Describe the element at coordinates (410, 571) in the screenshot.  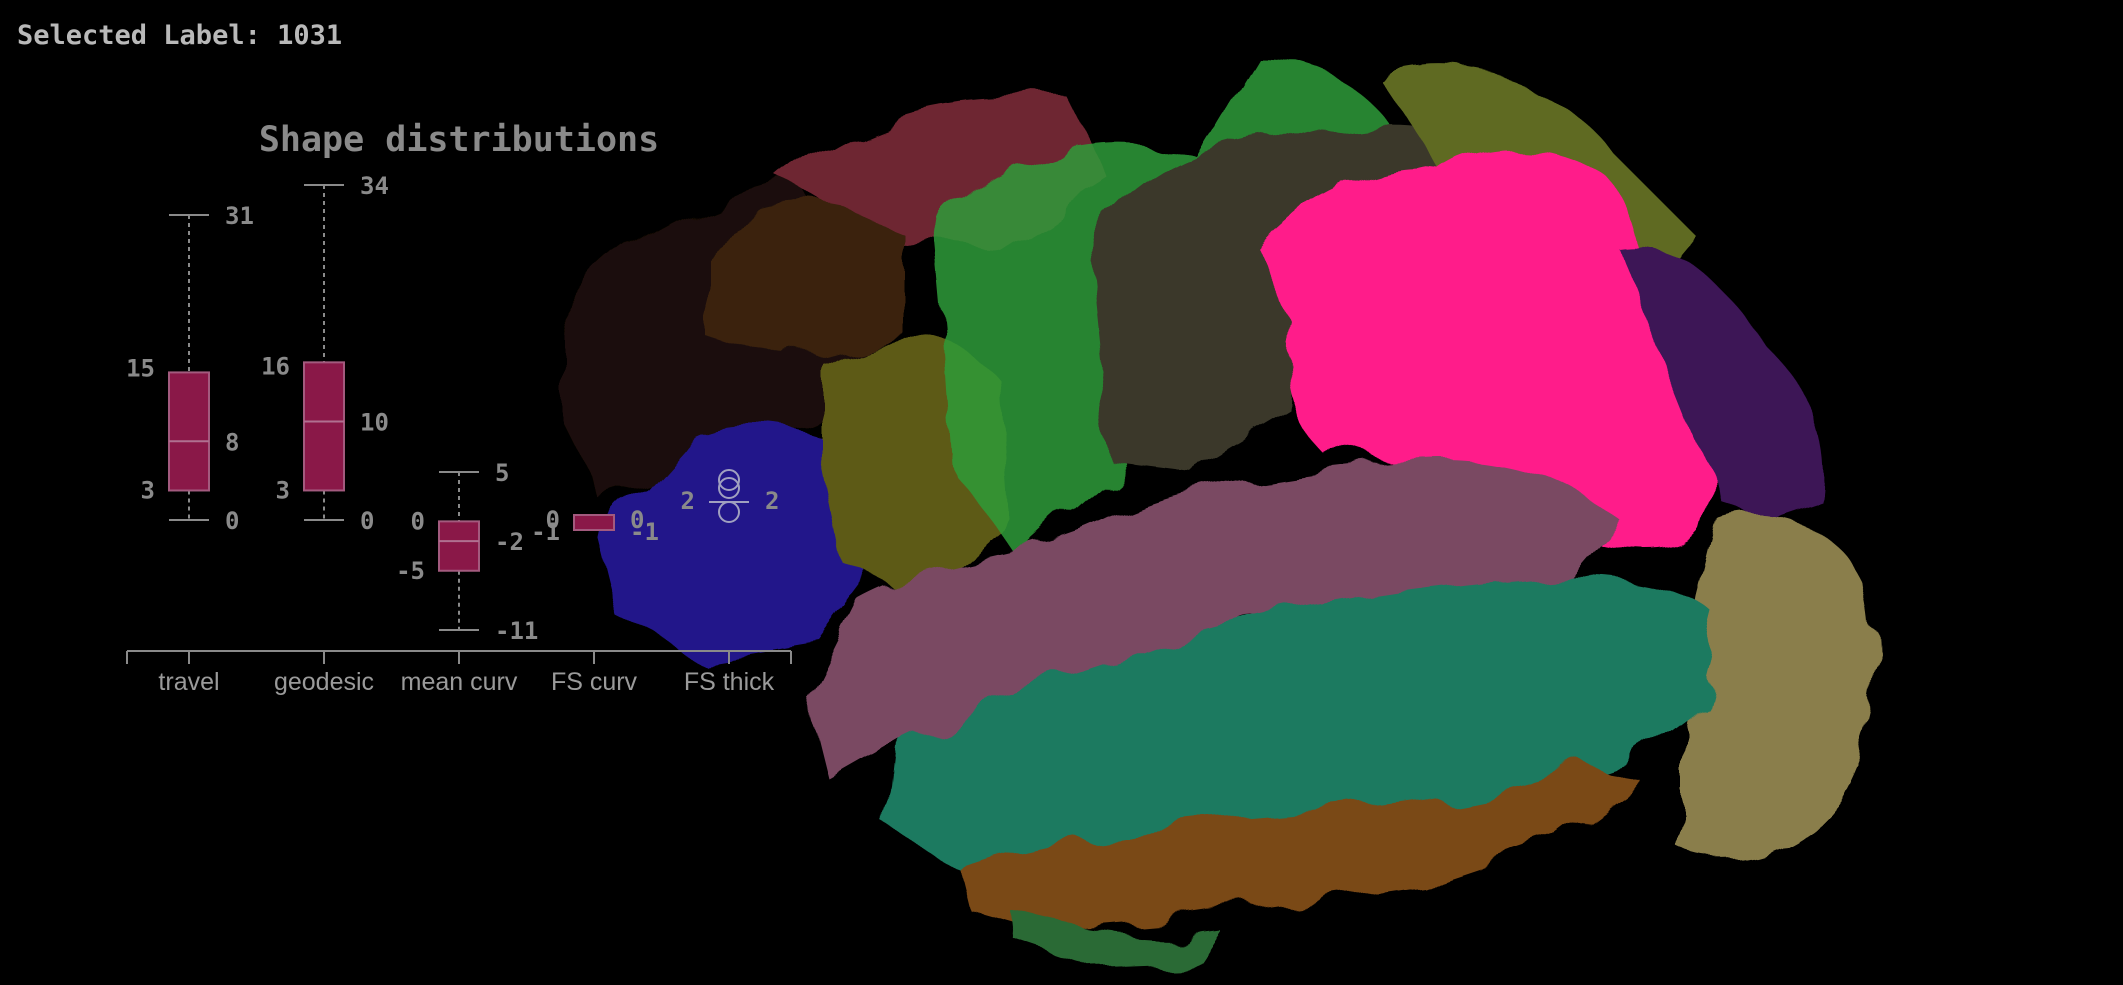
I see `label-q1: -5` at that location.